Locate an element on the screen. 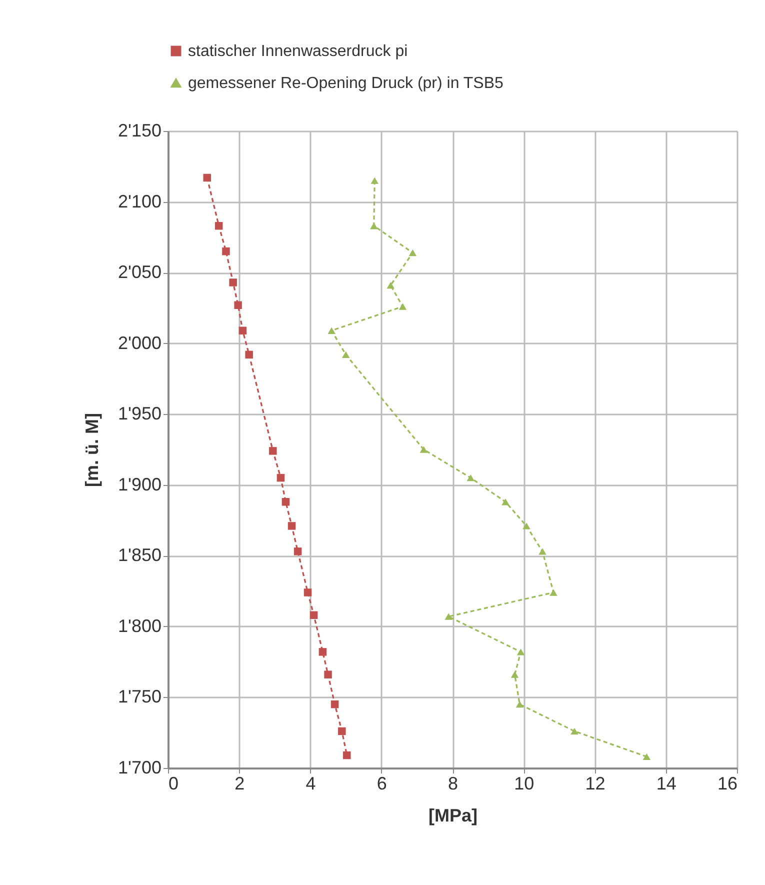 The image size is (765, 885). y-tick-label: 2'050 is located at coordinates (140, 272).